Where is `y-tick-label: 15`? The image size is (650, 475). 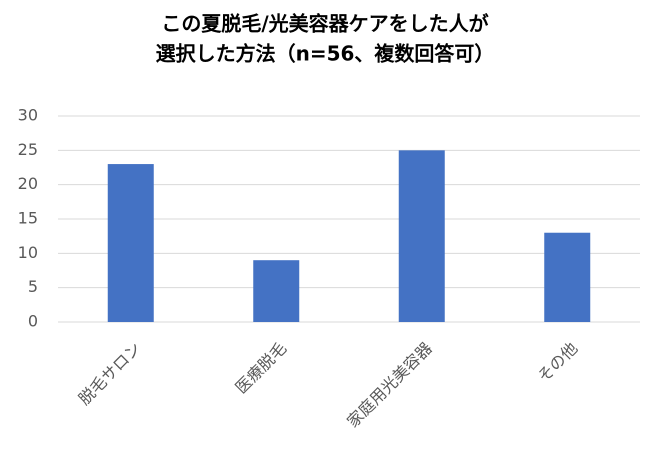
y-tick-label: 15 is located at coordinates (28, 218).